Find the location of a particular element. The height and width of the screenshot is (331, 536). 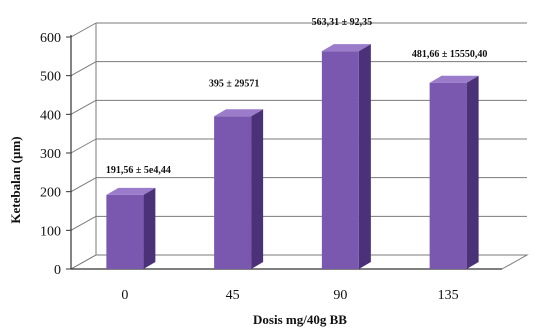

data-label: 563,31 ± 92,35 is located at coordinates (342, 22).